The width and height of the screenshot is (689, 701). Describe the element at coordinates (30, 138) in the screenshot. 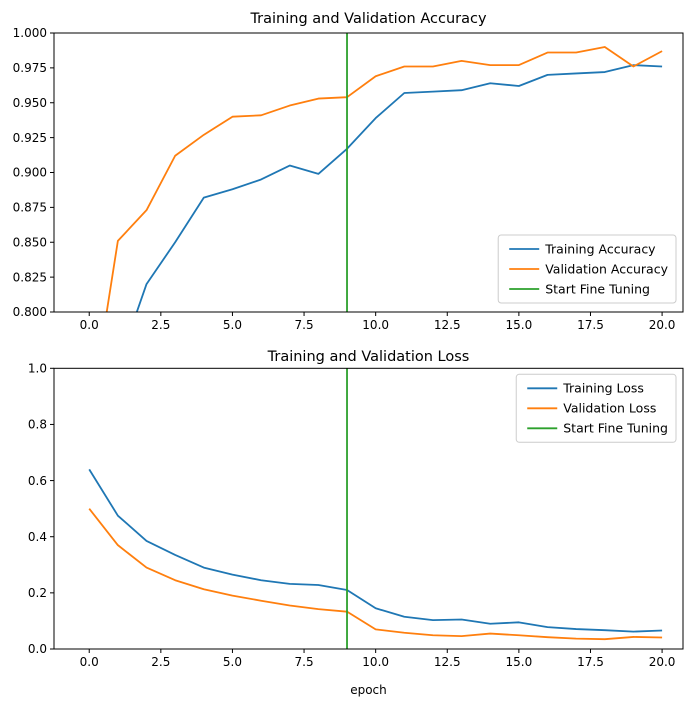

I see `y-tick-label: 0.925` at that location.